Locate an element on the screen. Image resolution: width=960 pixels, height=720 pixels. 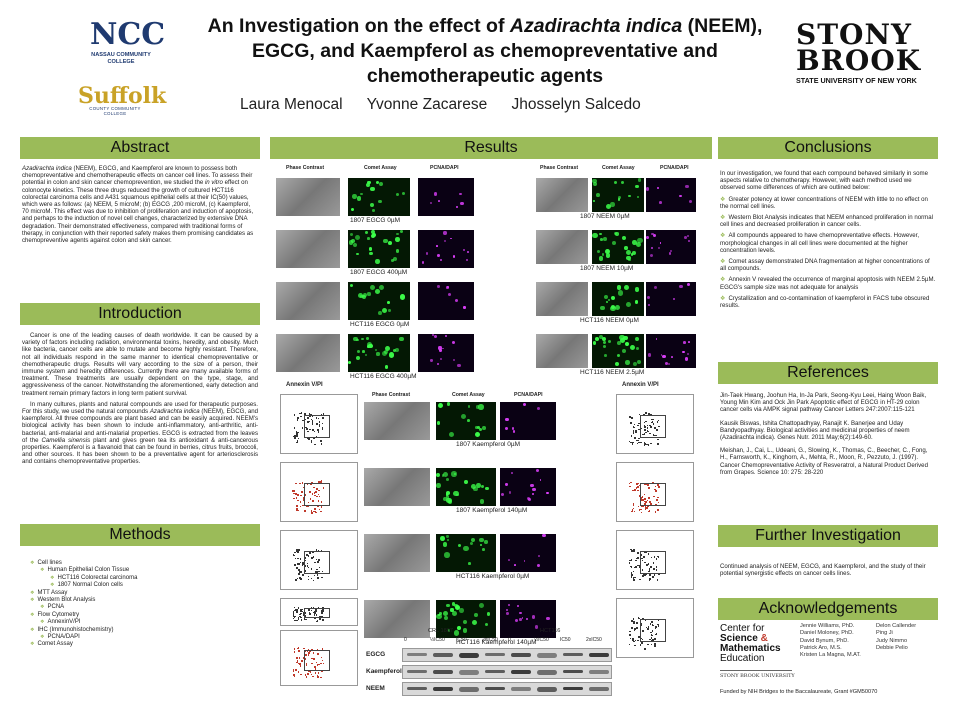
author-name: Jhosselyn Salcedo is located at coordinates (576, 104).